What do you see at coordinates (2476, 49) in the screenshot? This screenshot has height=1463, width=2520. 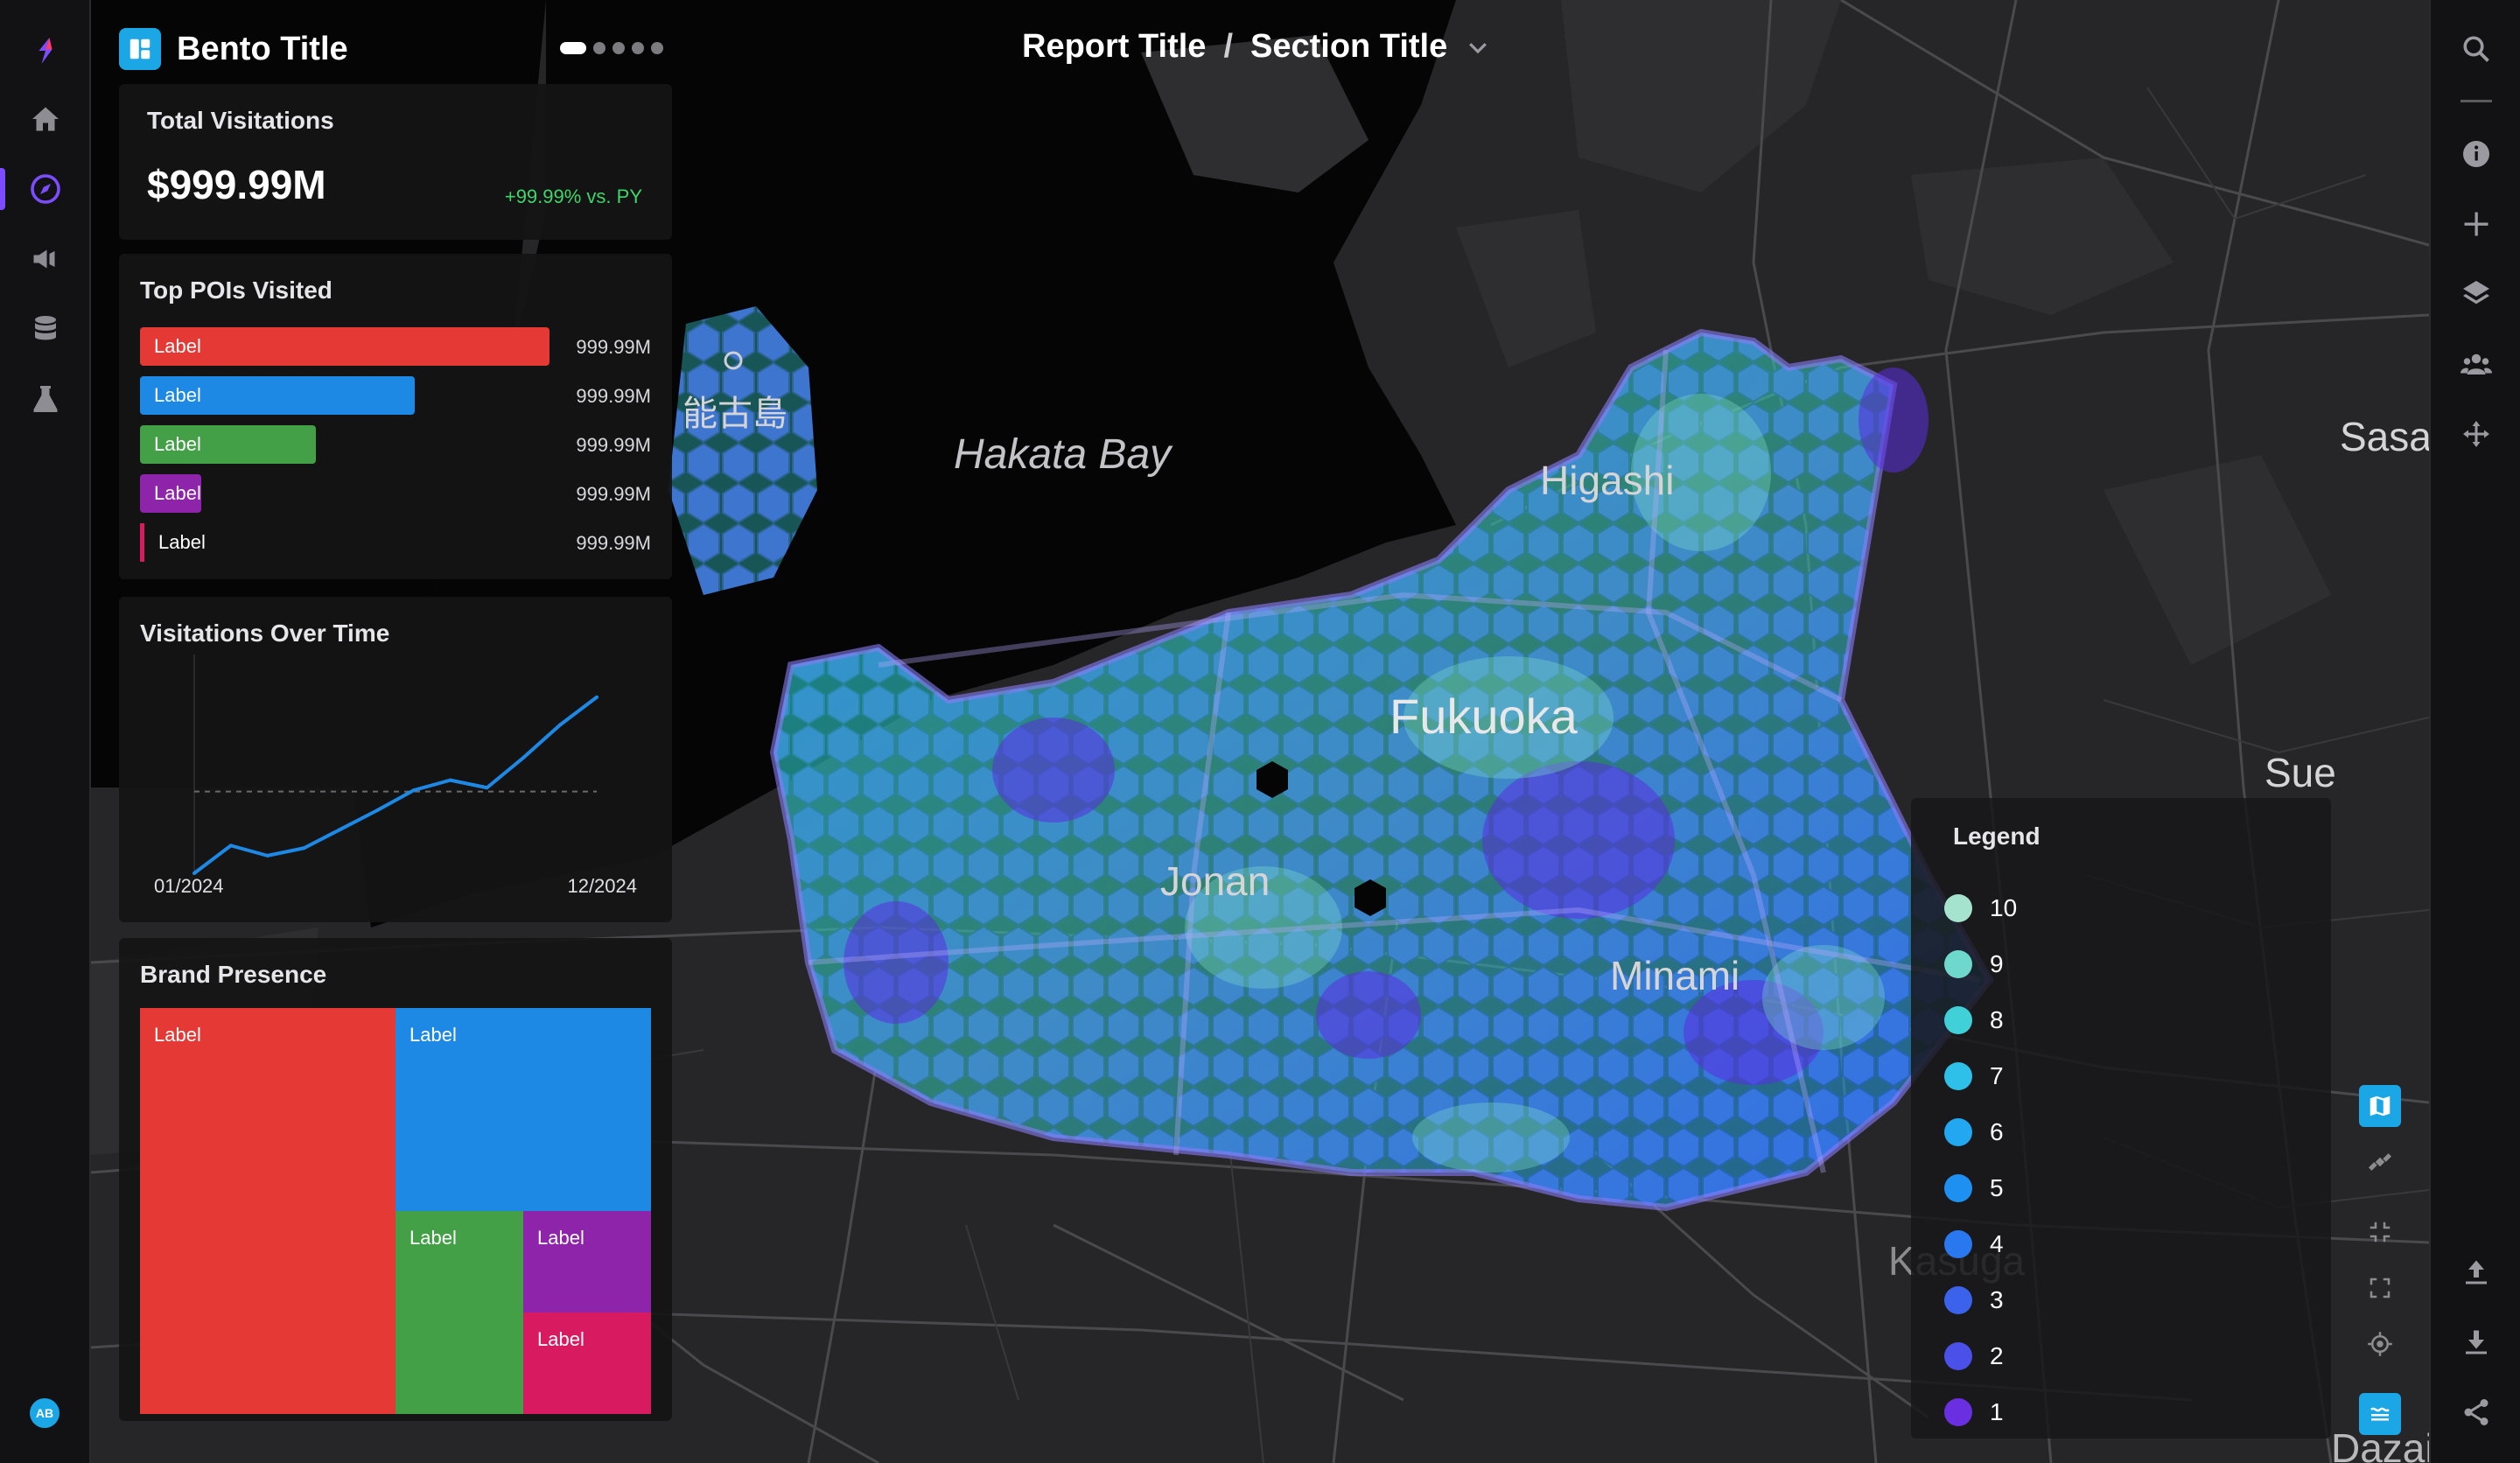 I see `search-icon` at bounding box center [2476, 49].